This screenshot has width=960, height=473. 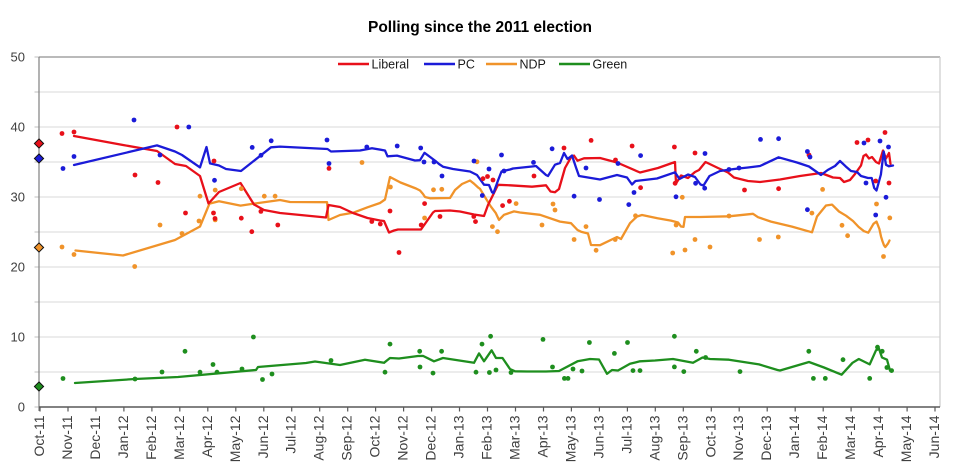 What do you see at coordinates (480, 27) in the screenshot?
I see `svg-text:Polling since the 2011 electio: Polling since the 2011 election` at bounding box center [480, 27].